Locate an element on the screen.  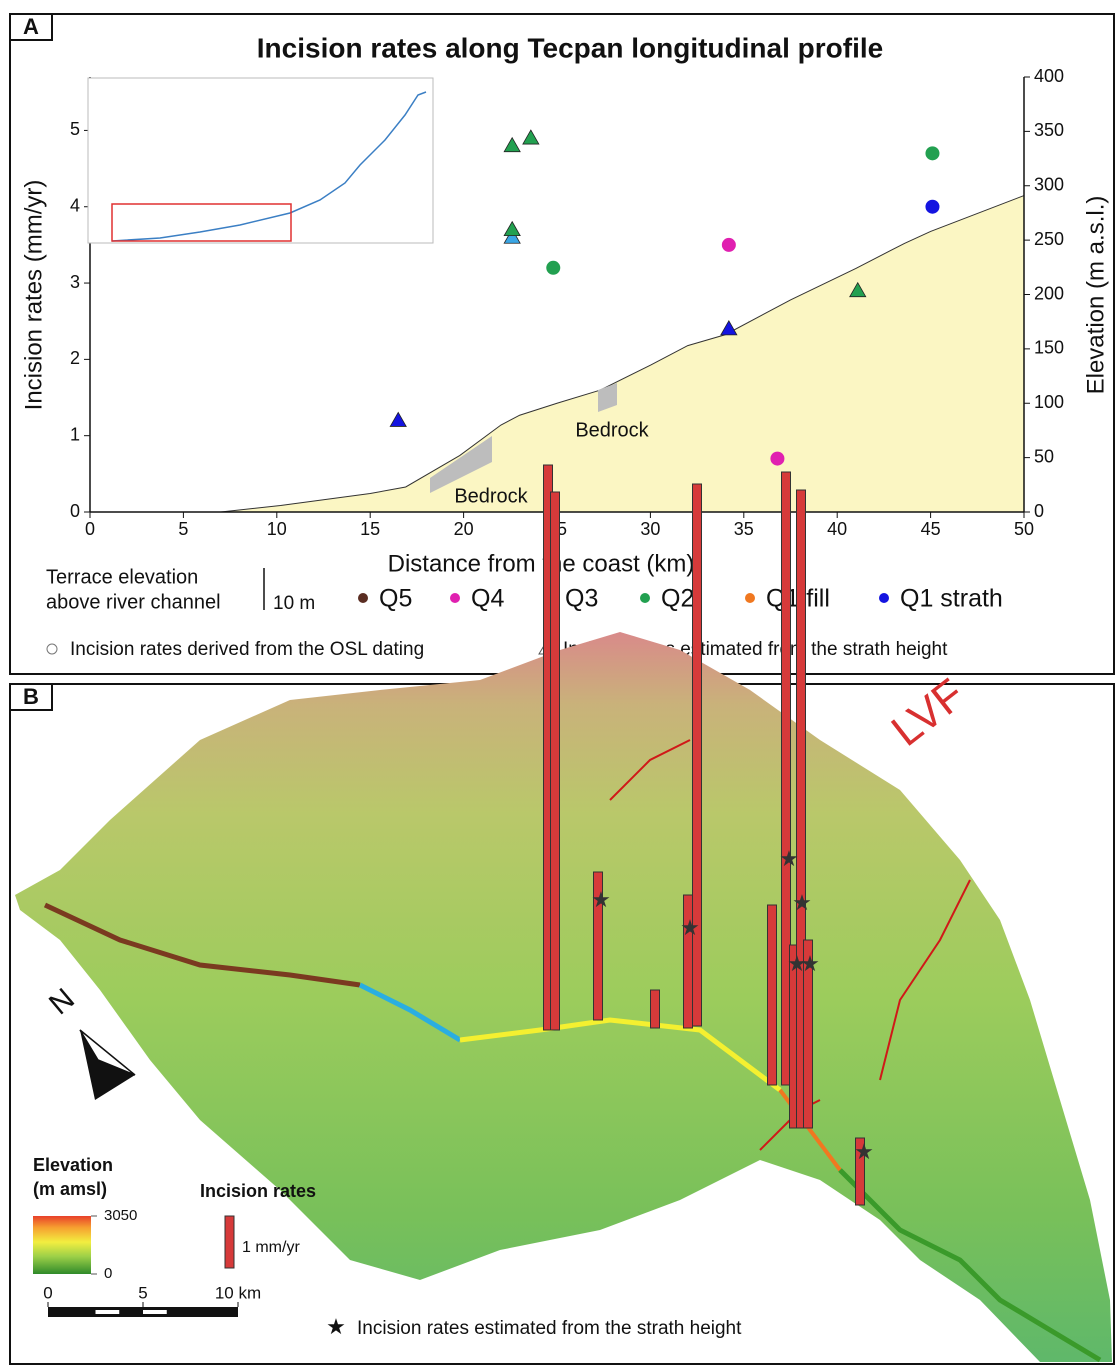
legend-label: Q1 strath is located at coordinates (951, 599).